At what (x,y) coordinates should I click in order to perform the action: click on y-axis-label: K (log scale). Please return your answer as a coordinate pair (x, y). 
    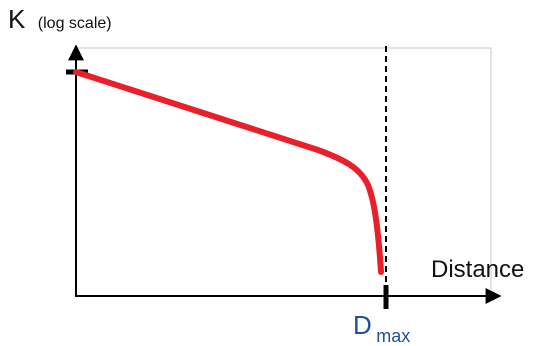
    Looking at the image, I should click on (60, 19).